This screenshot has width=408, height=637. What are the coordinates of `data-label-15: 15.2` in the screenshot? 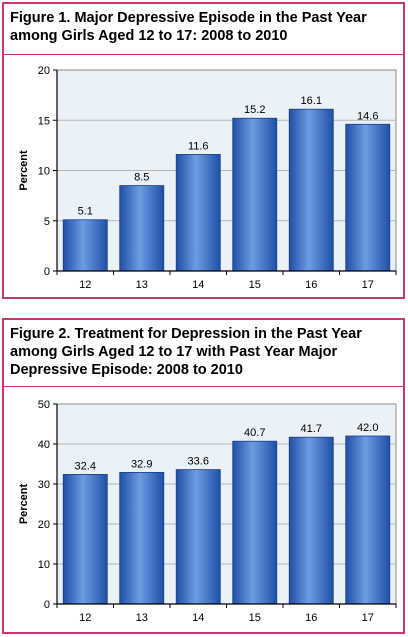 It's located at (254, 110).